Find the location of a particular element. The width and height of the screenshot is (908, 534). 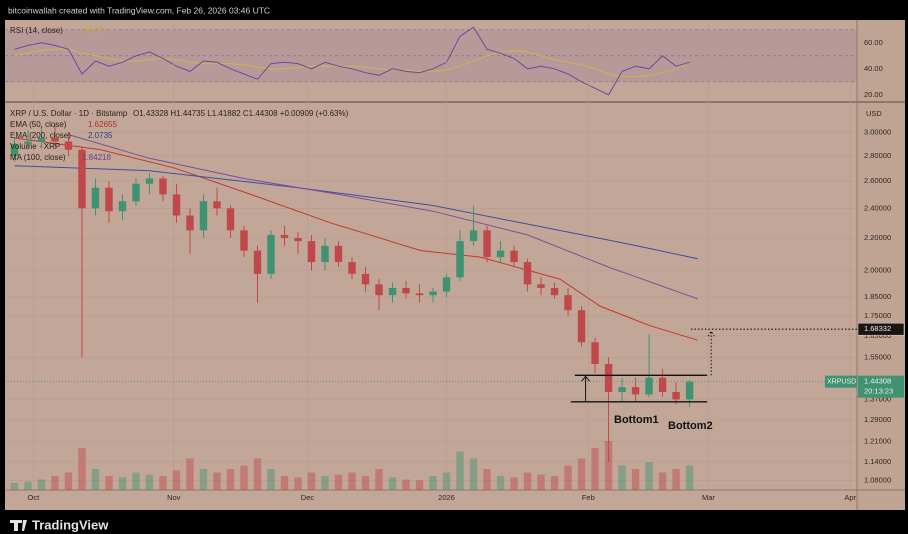

symbol-tag-text: XRPUSD is located at coordinates (841, 382).